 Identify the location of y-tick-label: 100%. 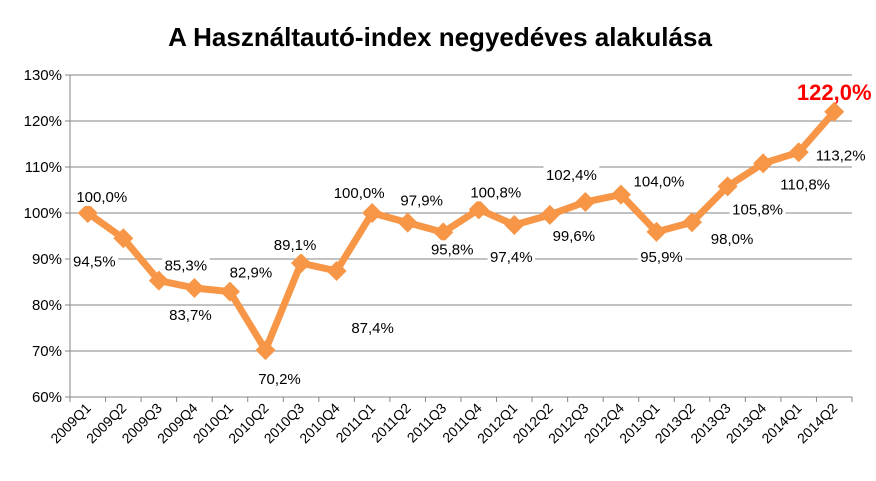
(43, 213).